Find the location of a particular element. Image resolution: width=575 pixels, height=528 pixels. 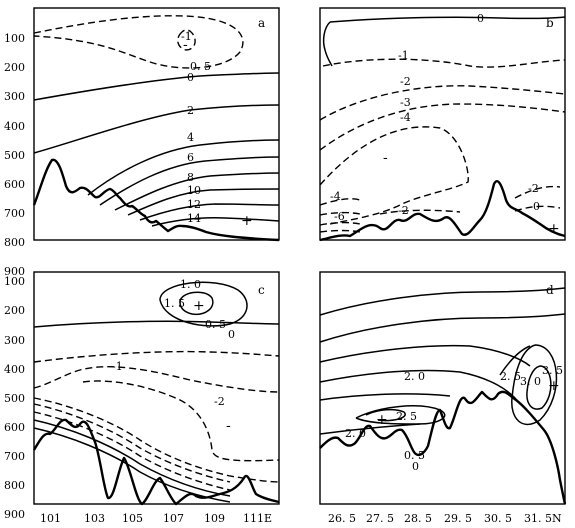

panel-a-plus-symbol: + is located at coordinates (247, 221).